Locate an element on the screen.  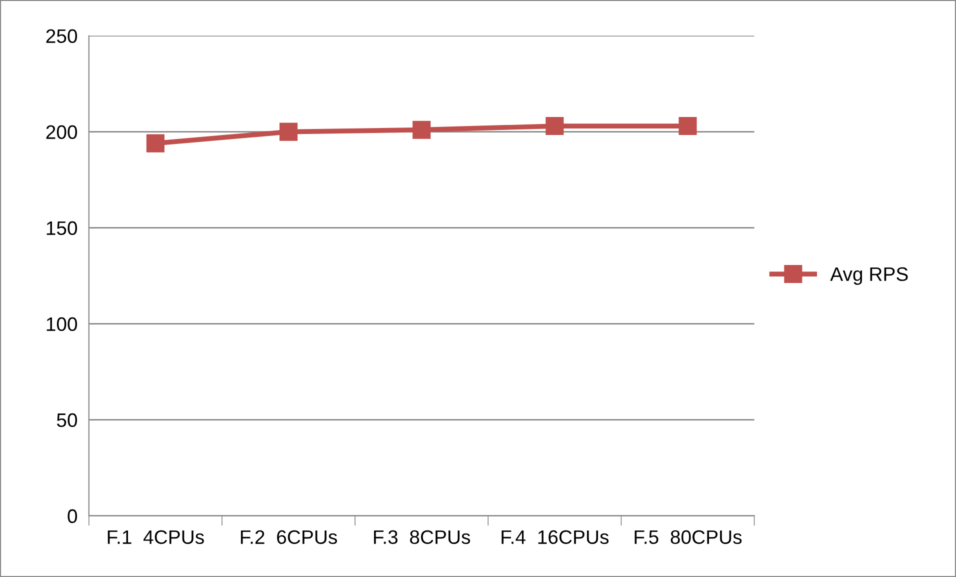
y-tick-label: 100 is located at coordinates (62, 324).